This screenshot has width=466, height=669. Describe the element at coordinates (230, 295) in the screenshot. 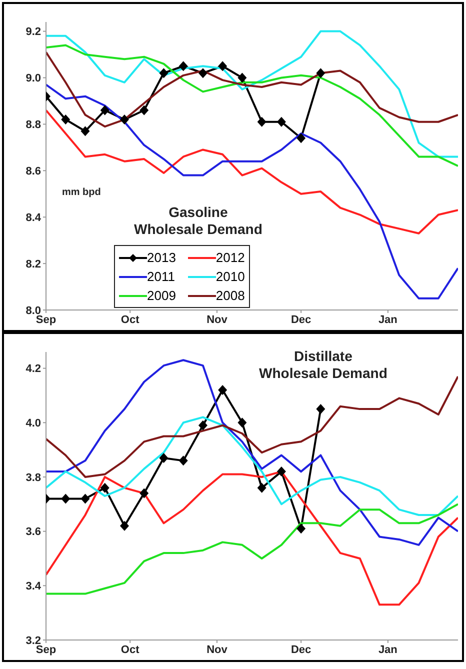

I see `legend-label: 2008` at that location.